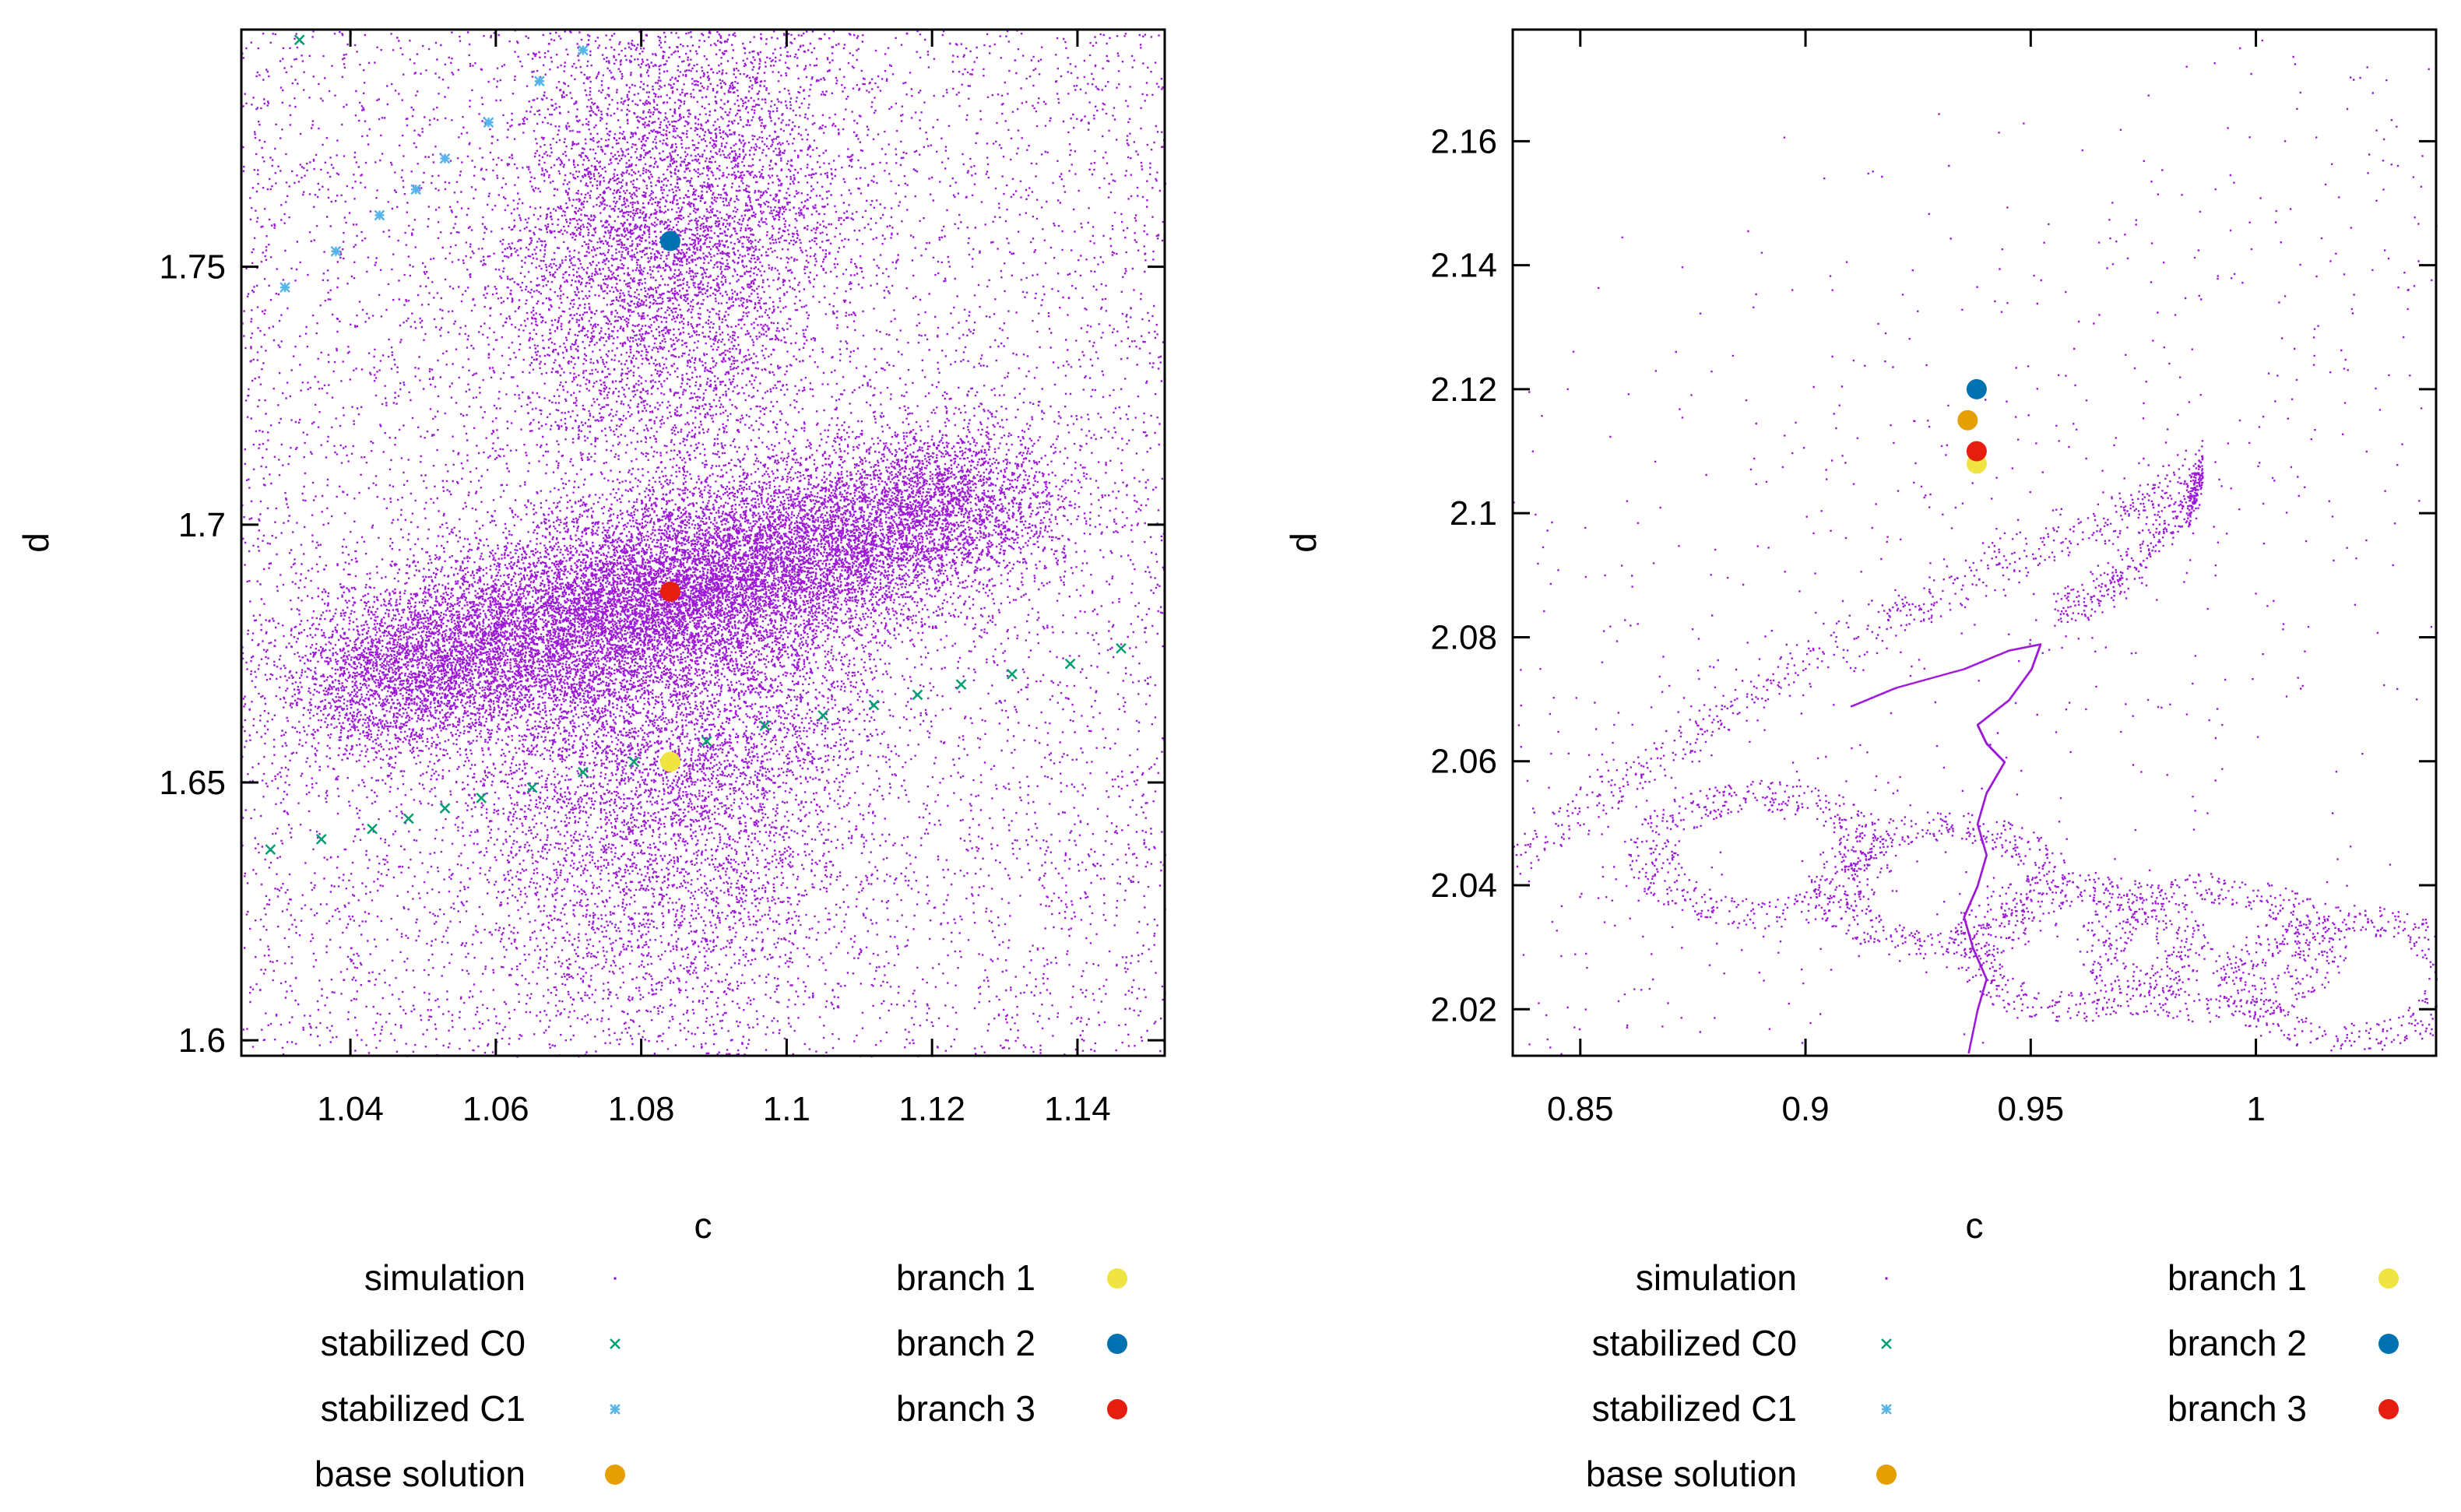 The image size is (2461, 1512). What do you see at coordinates (1463, 637) in the screenshot?
I see `y-tick-label: 2.08` at bounding box center [1463, 637].